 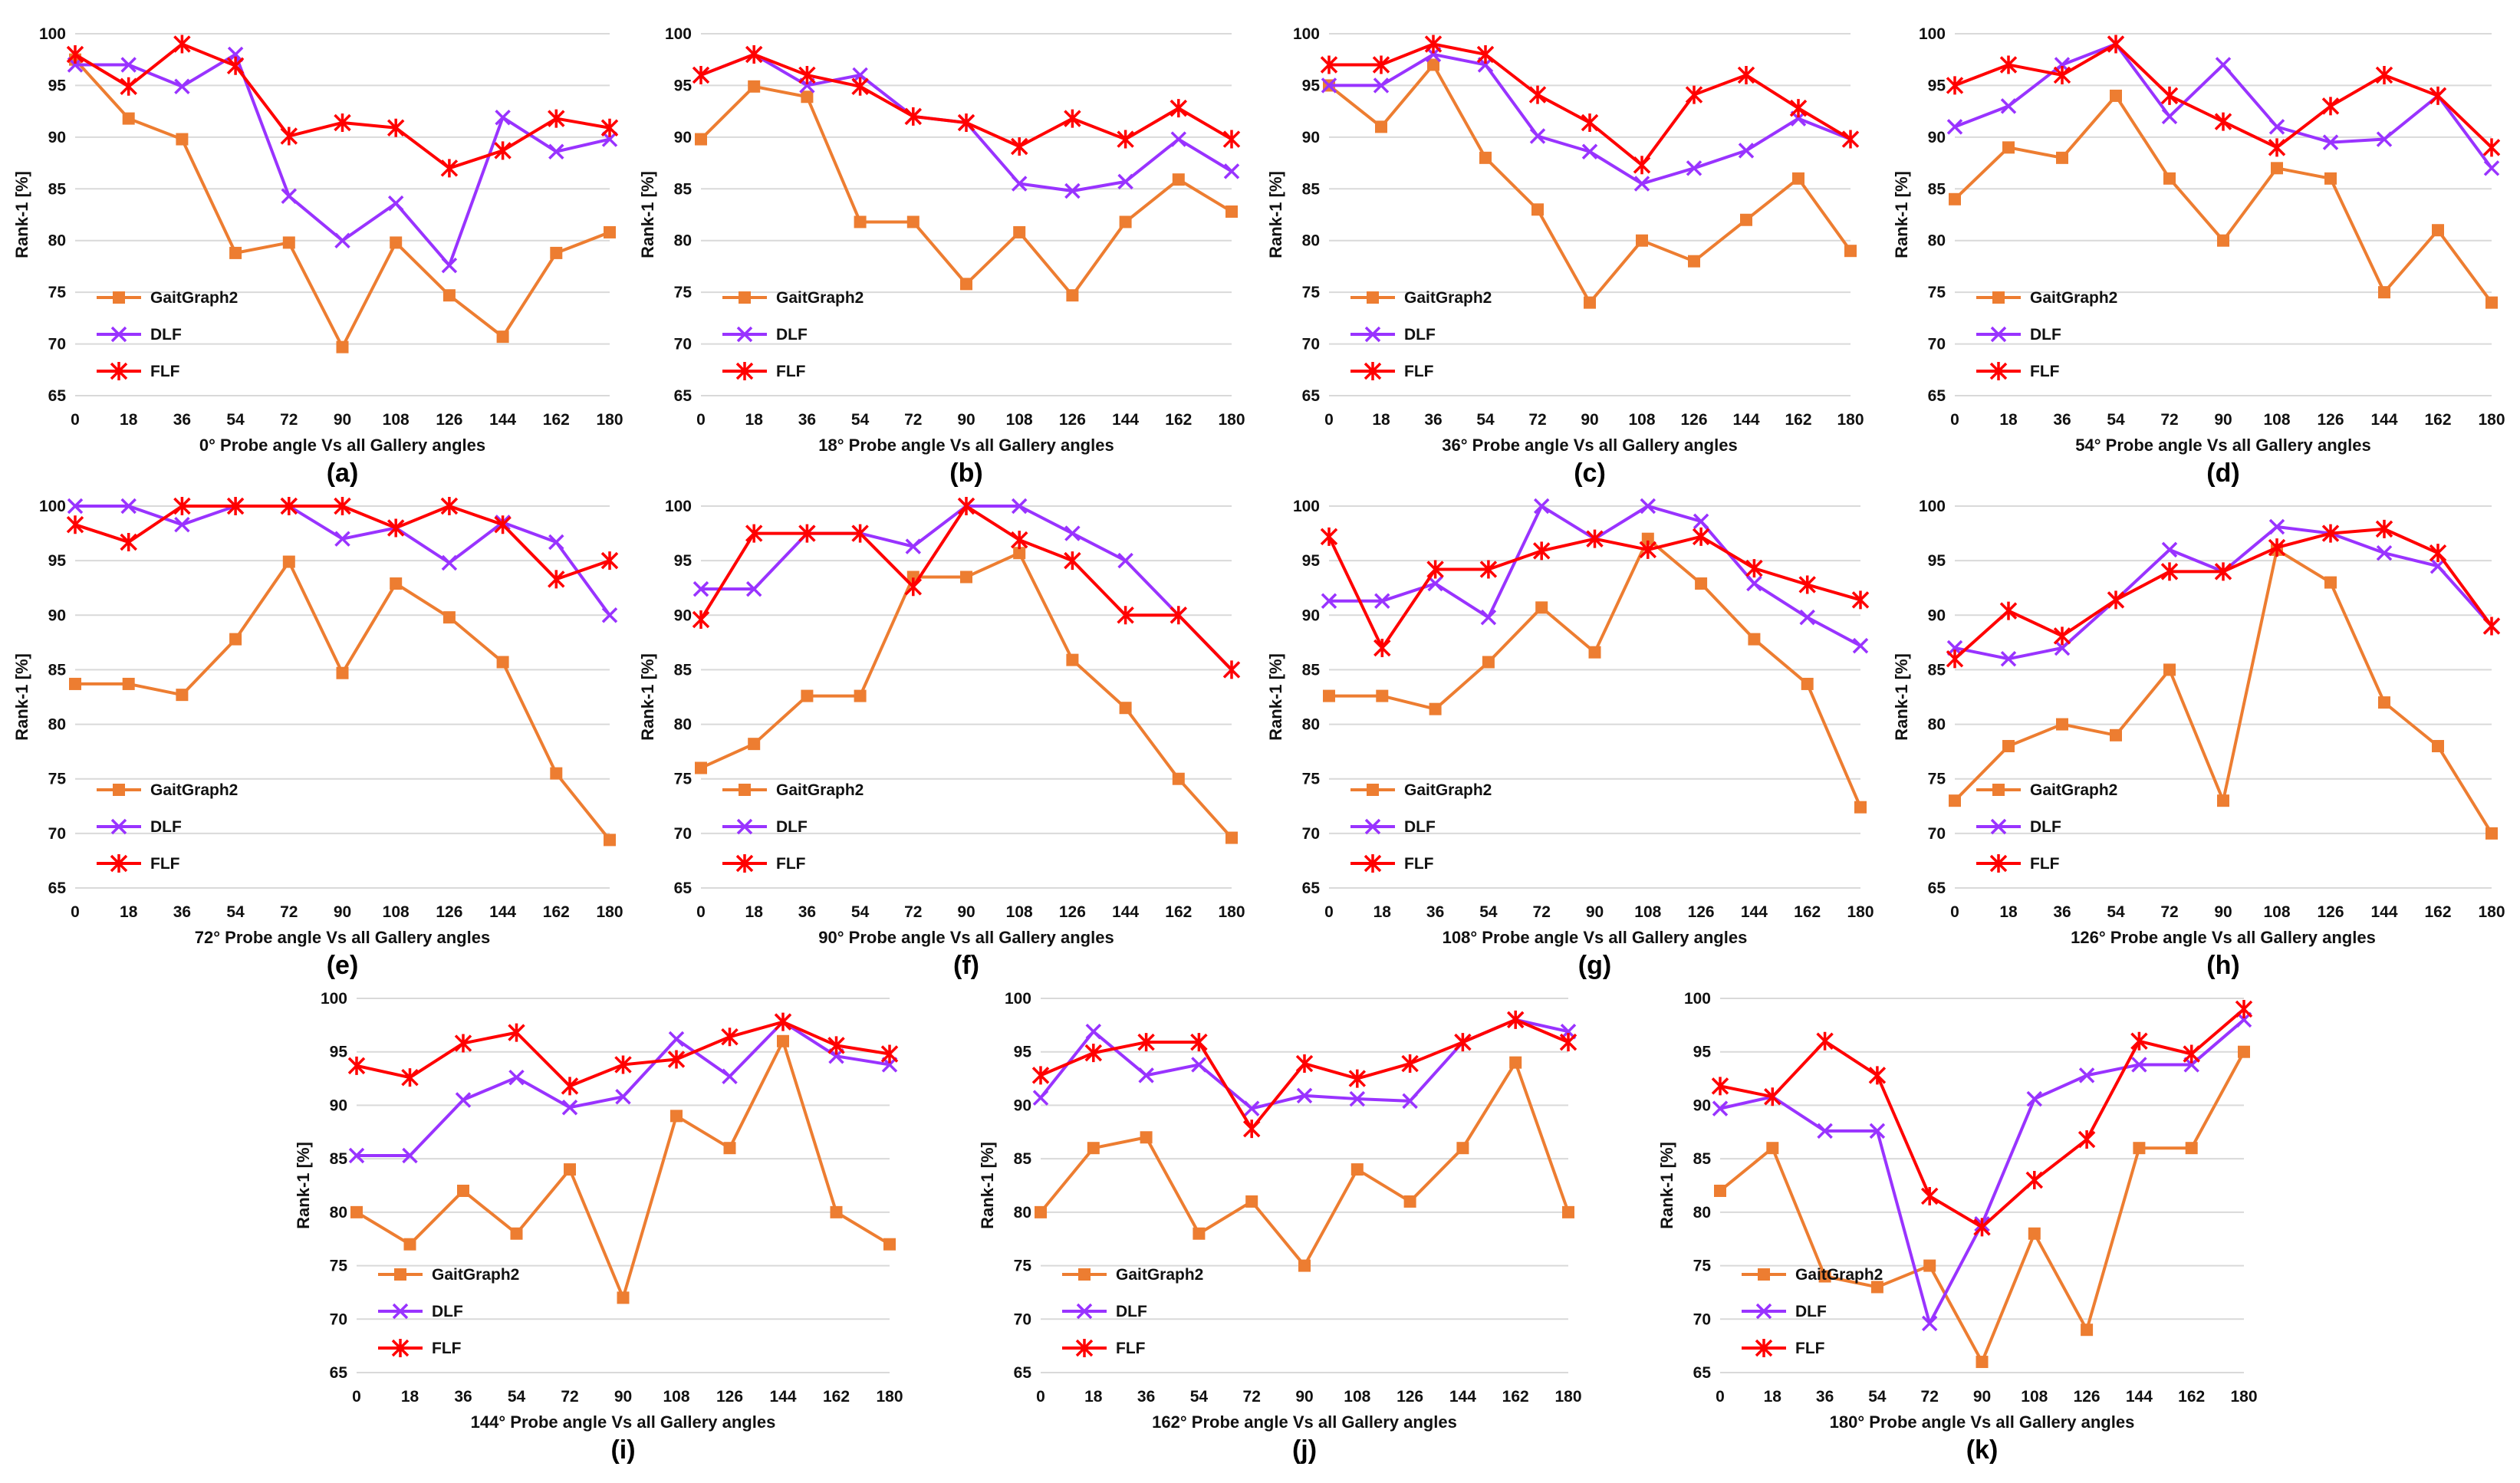 I want to click on legend: GaitGraph2 DLF FLF, so click(x=1421, y=334).